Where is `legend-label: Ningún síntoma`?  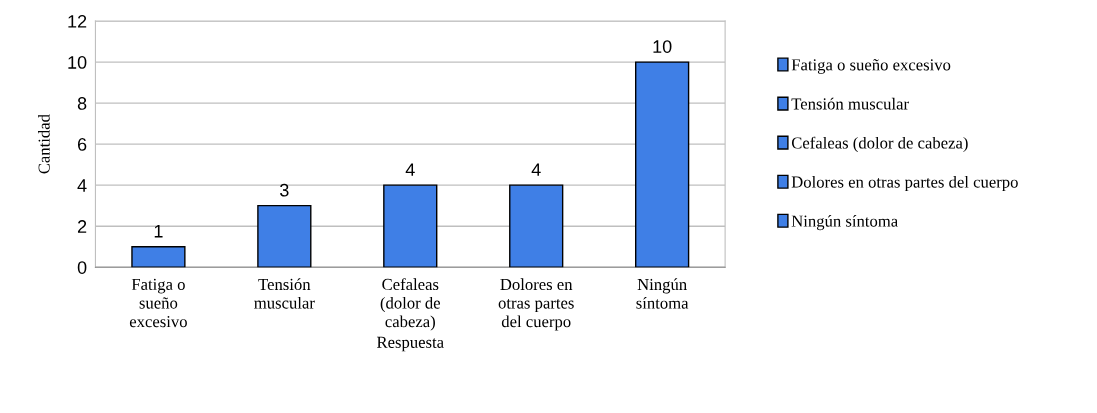
legend-label: Ningún síntoma is located at coordinates (844, 222).